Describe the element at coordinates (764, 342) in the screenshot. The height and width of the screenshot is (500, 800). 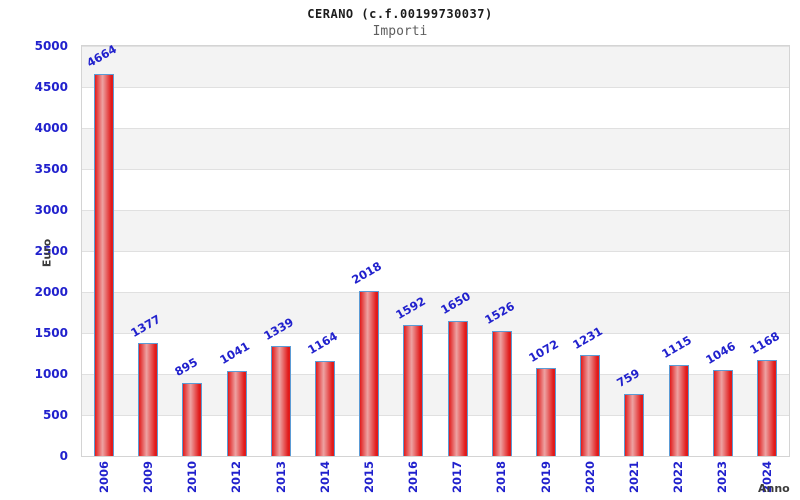
I see `bar-value-label: 1168` at that location.